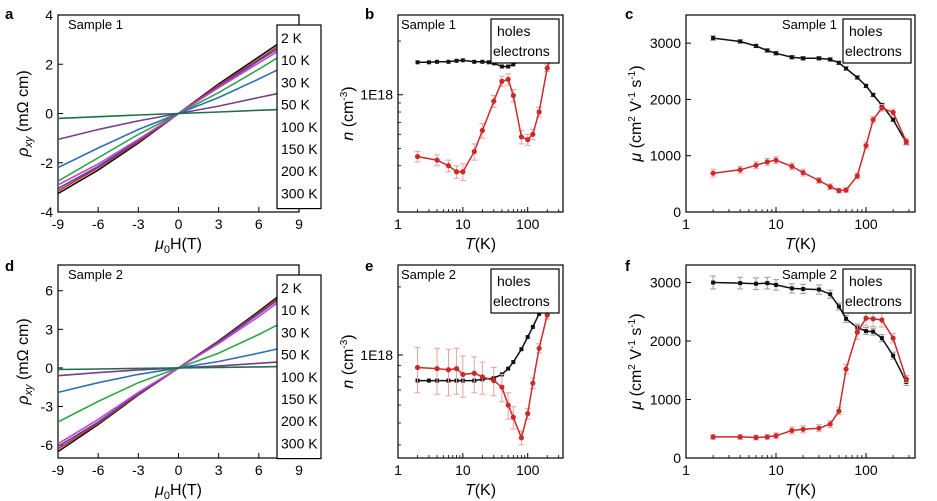 This screenshot has height=501, width=937. I want to click on legend: holes electrons, so click(877, 291).